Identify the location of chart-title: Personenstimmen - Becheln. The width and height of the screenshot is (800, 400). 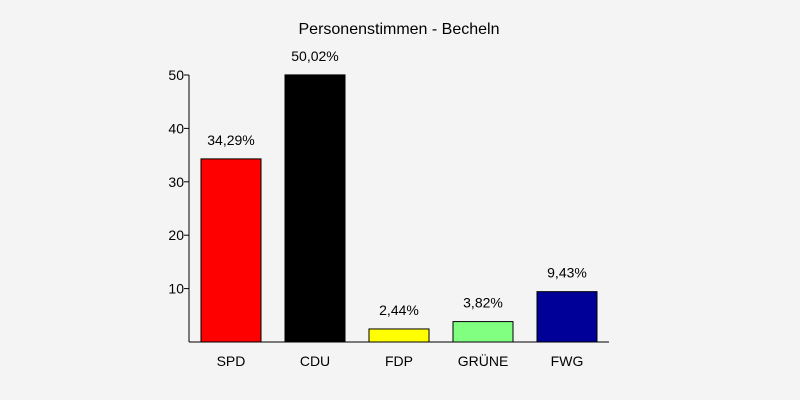
(399, 29).